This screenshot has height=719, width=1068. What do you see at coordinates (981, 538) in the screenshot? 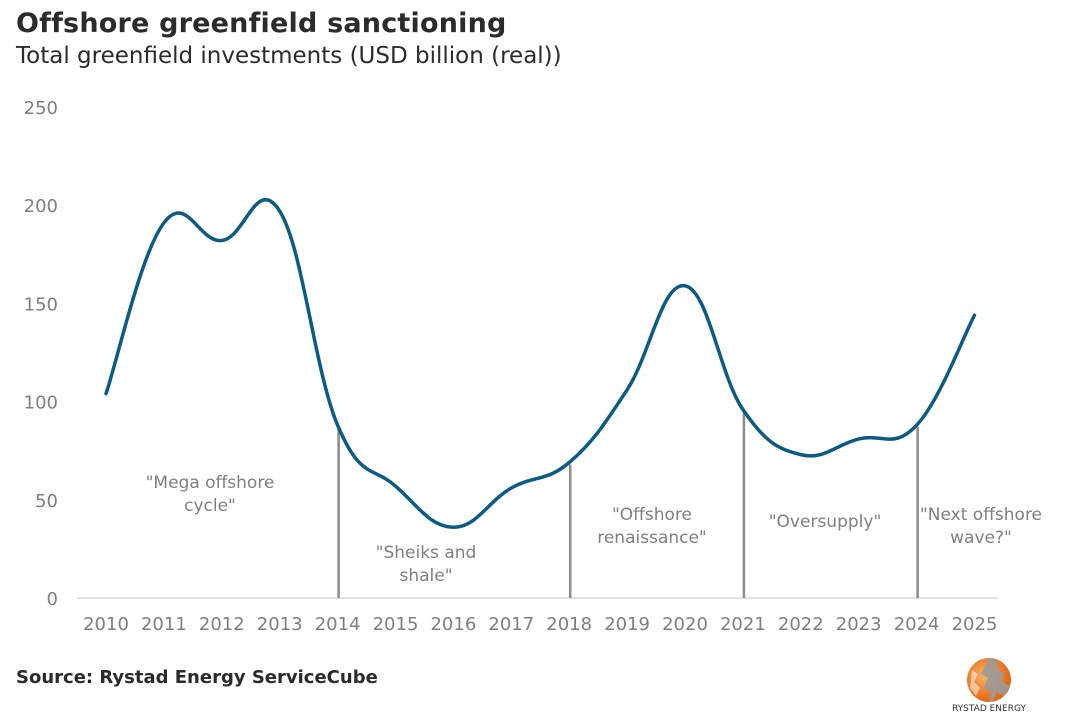
I see `annotation-line: wave?"` at bounding box center [981, 538].